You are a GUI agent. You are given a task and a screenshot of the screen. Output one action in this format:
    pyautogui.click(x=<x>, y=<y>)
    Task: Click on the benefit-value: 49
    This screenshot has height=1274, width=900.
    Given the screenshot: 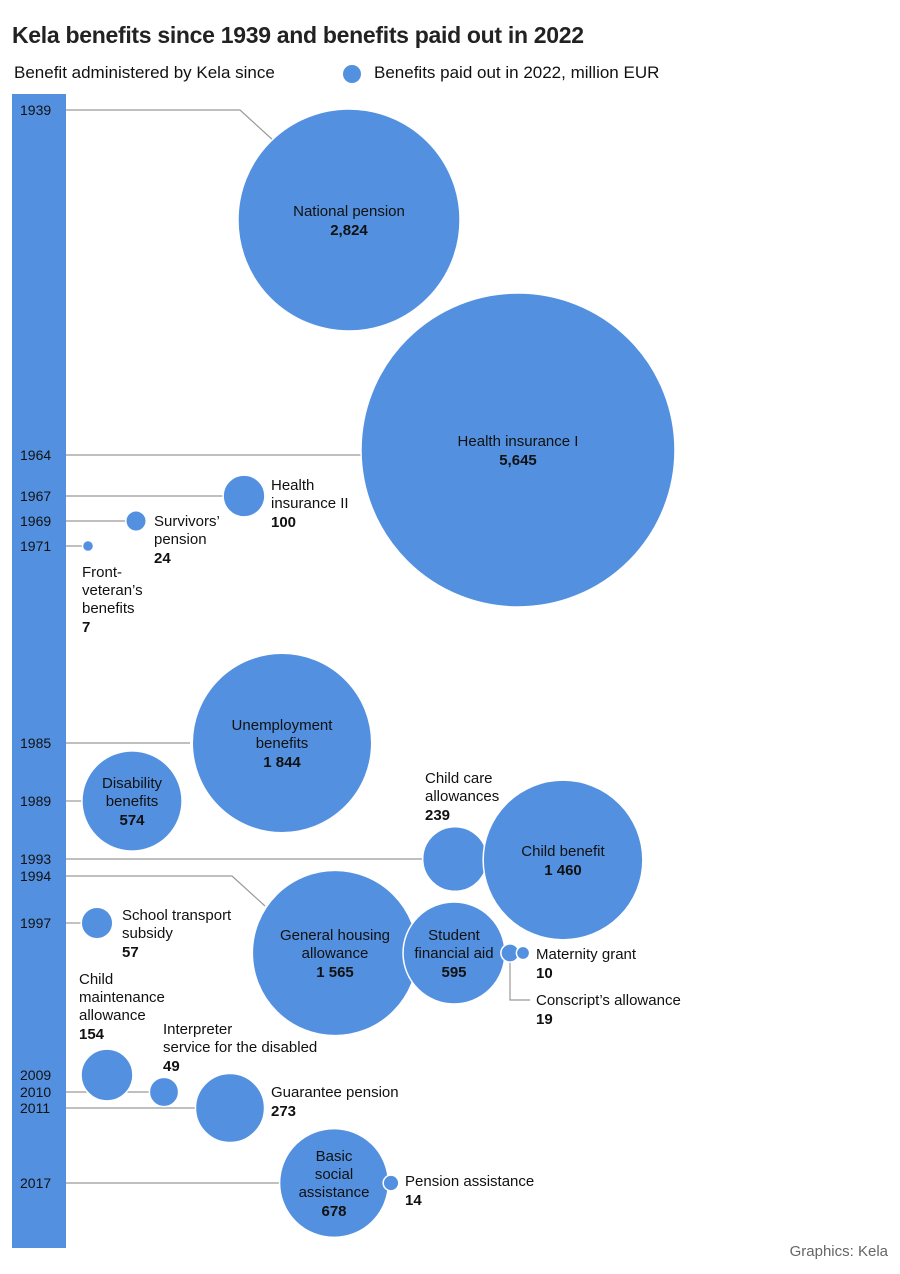 What is the action you would take?
    pyautogui.click(x=171, y=1066)
    